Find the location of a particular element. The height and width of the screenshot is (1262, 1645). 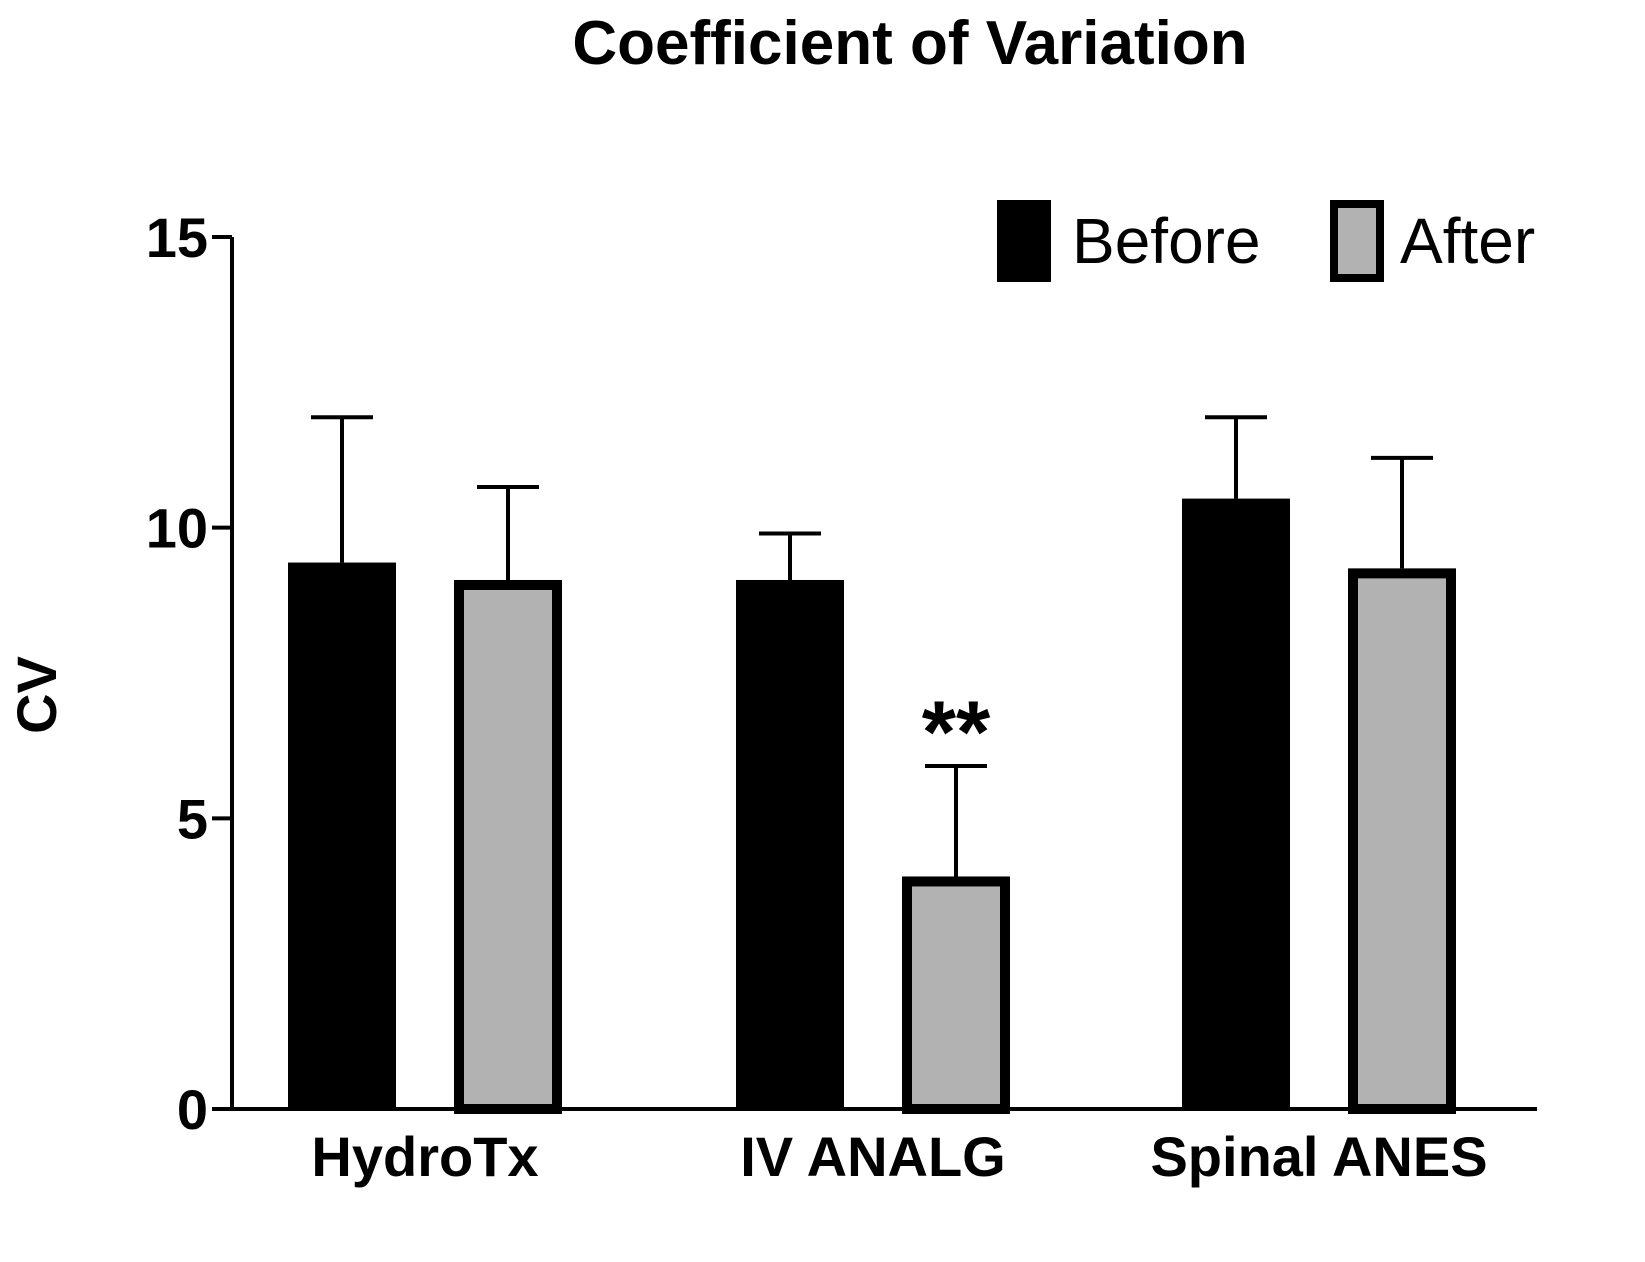

y-axis-label: CV is located at coordinates (36, 695).